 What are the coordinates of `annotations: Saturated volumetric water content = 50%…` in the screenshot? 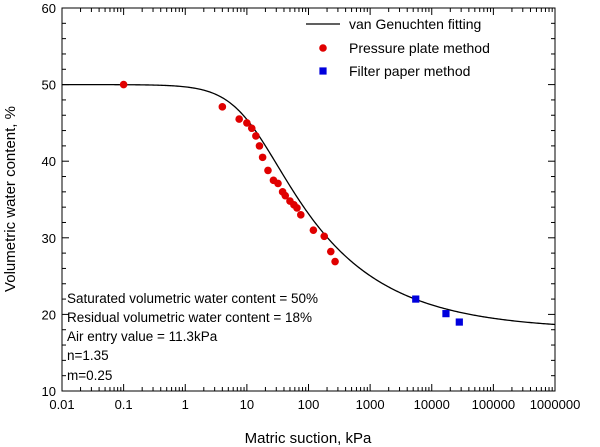 It's located at (192, 337).